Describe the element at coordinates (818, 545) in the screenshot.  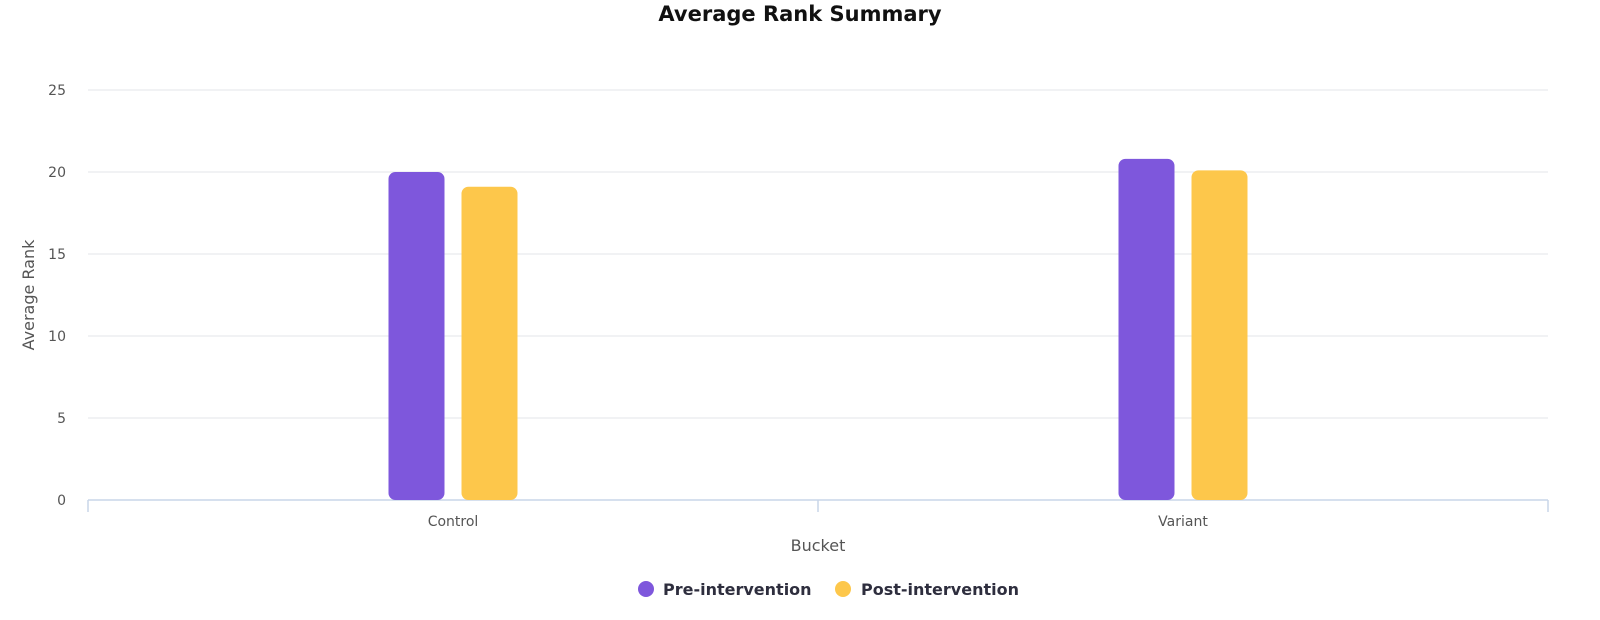
I see `x-axis-title: Bucket` at that location.